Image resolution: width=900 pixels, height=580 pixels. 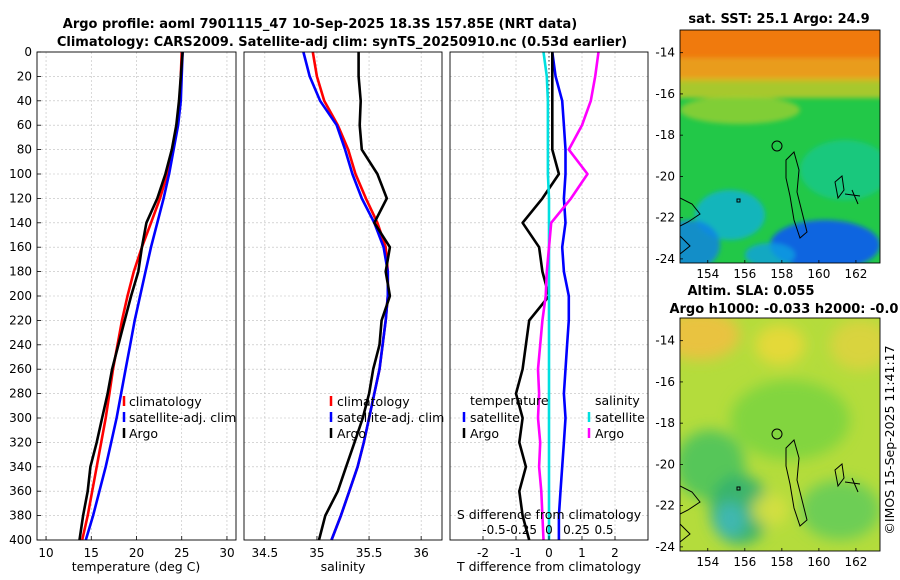 What do you see at coordinates (20, 320) in the screenshot?
I see `y-tick-label: 220` at bounding box center [20, 320].